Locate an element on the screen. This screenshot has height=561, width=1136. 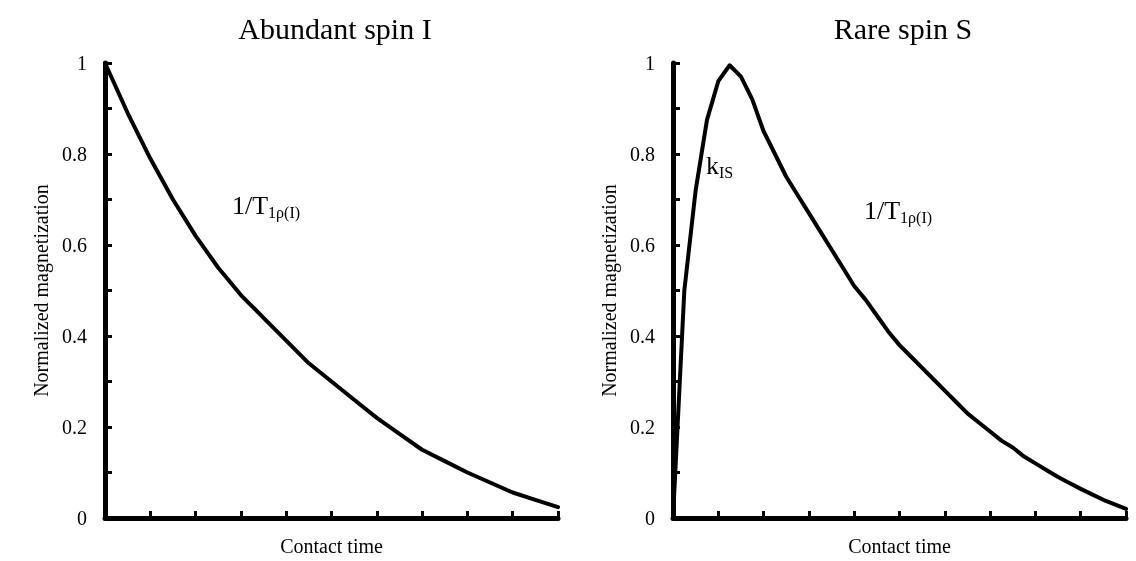
chart-title: Rare spin S is located at coordinates (903, 28).